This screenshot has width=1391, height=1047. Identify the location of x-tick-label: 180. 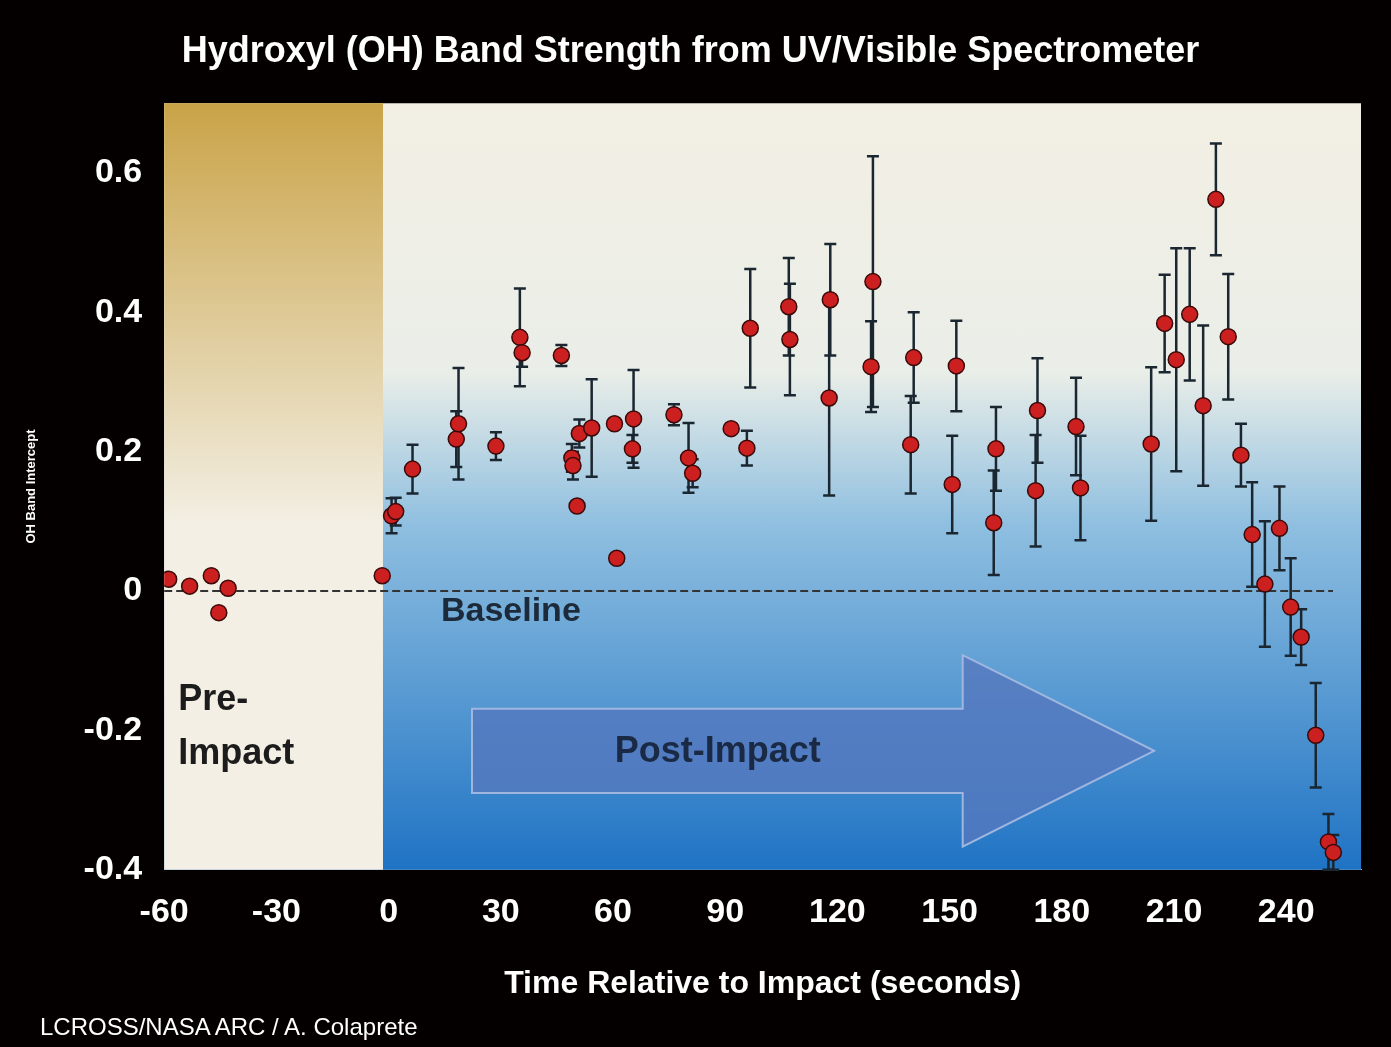
(1062, 909).